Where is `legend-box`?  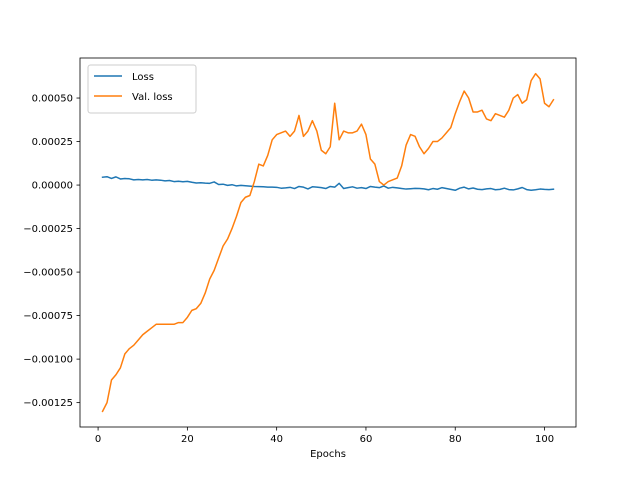
legend-box is located at coordinates (142, 89).